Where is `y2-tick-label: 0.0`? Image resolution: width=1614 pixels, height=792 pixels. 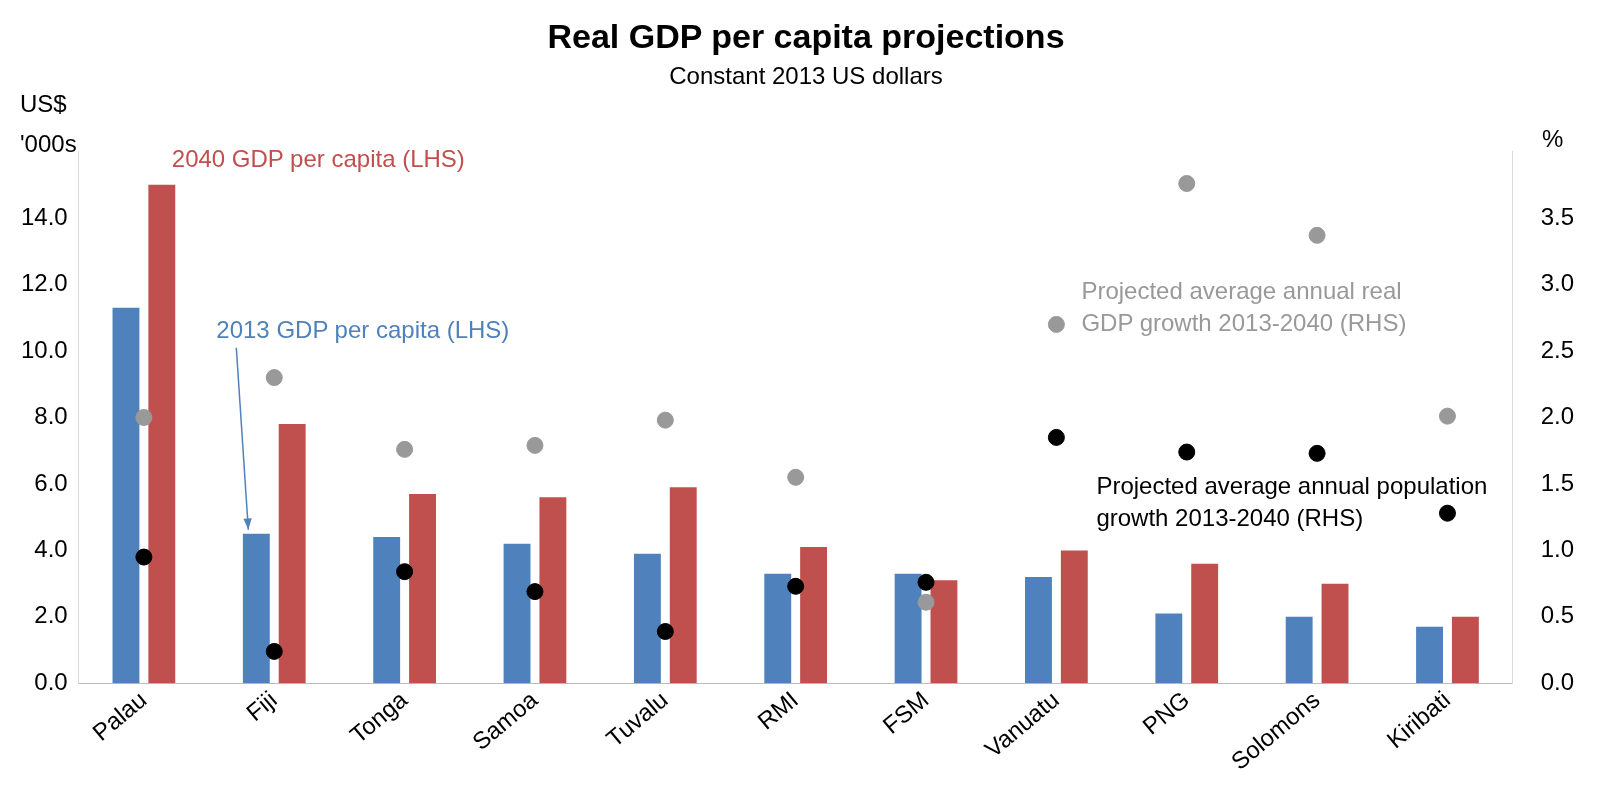 y2-tick-label: 0.0 is located at coordinates (1557, 681).